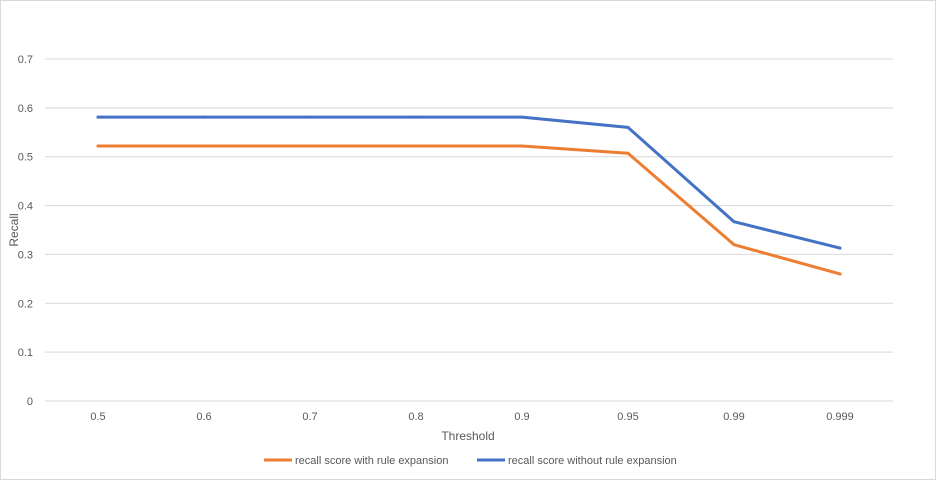 The height and width of the screenshot is (484, 936). What do you see at coordinates (415, 417) in the screenshot?
I see `x-tick-label: 0.8` at bounding box center [415, 417].